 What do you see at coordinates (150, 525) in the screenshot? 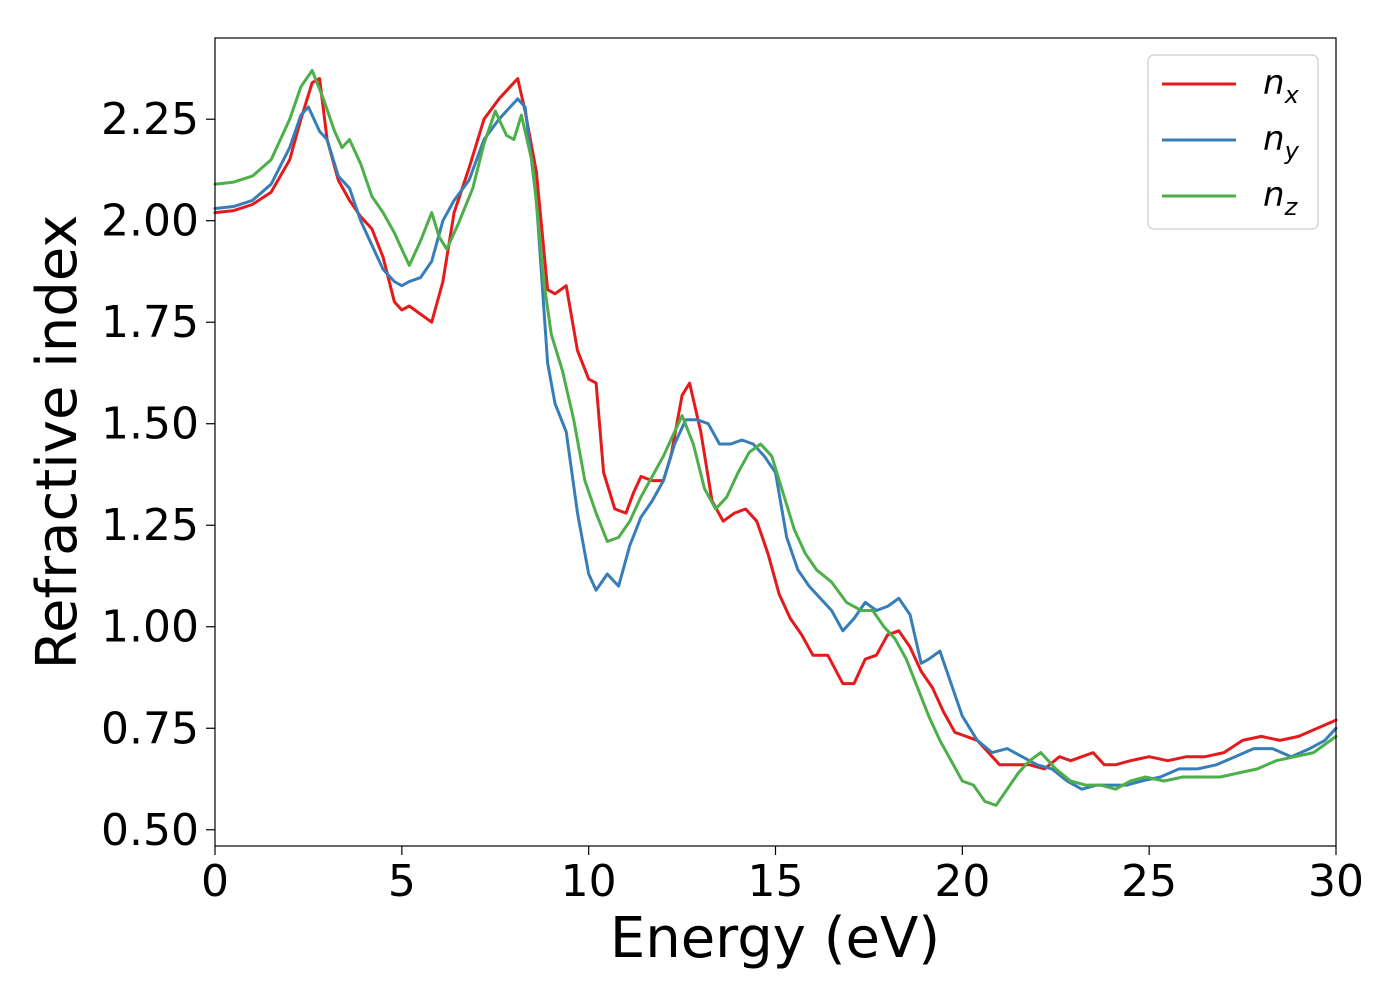
I see `y-tick-label: 1.25` at bounding box center [150, 525].